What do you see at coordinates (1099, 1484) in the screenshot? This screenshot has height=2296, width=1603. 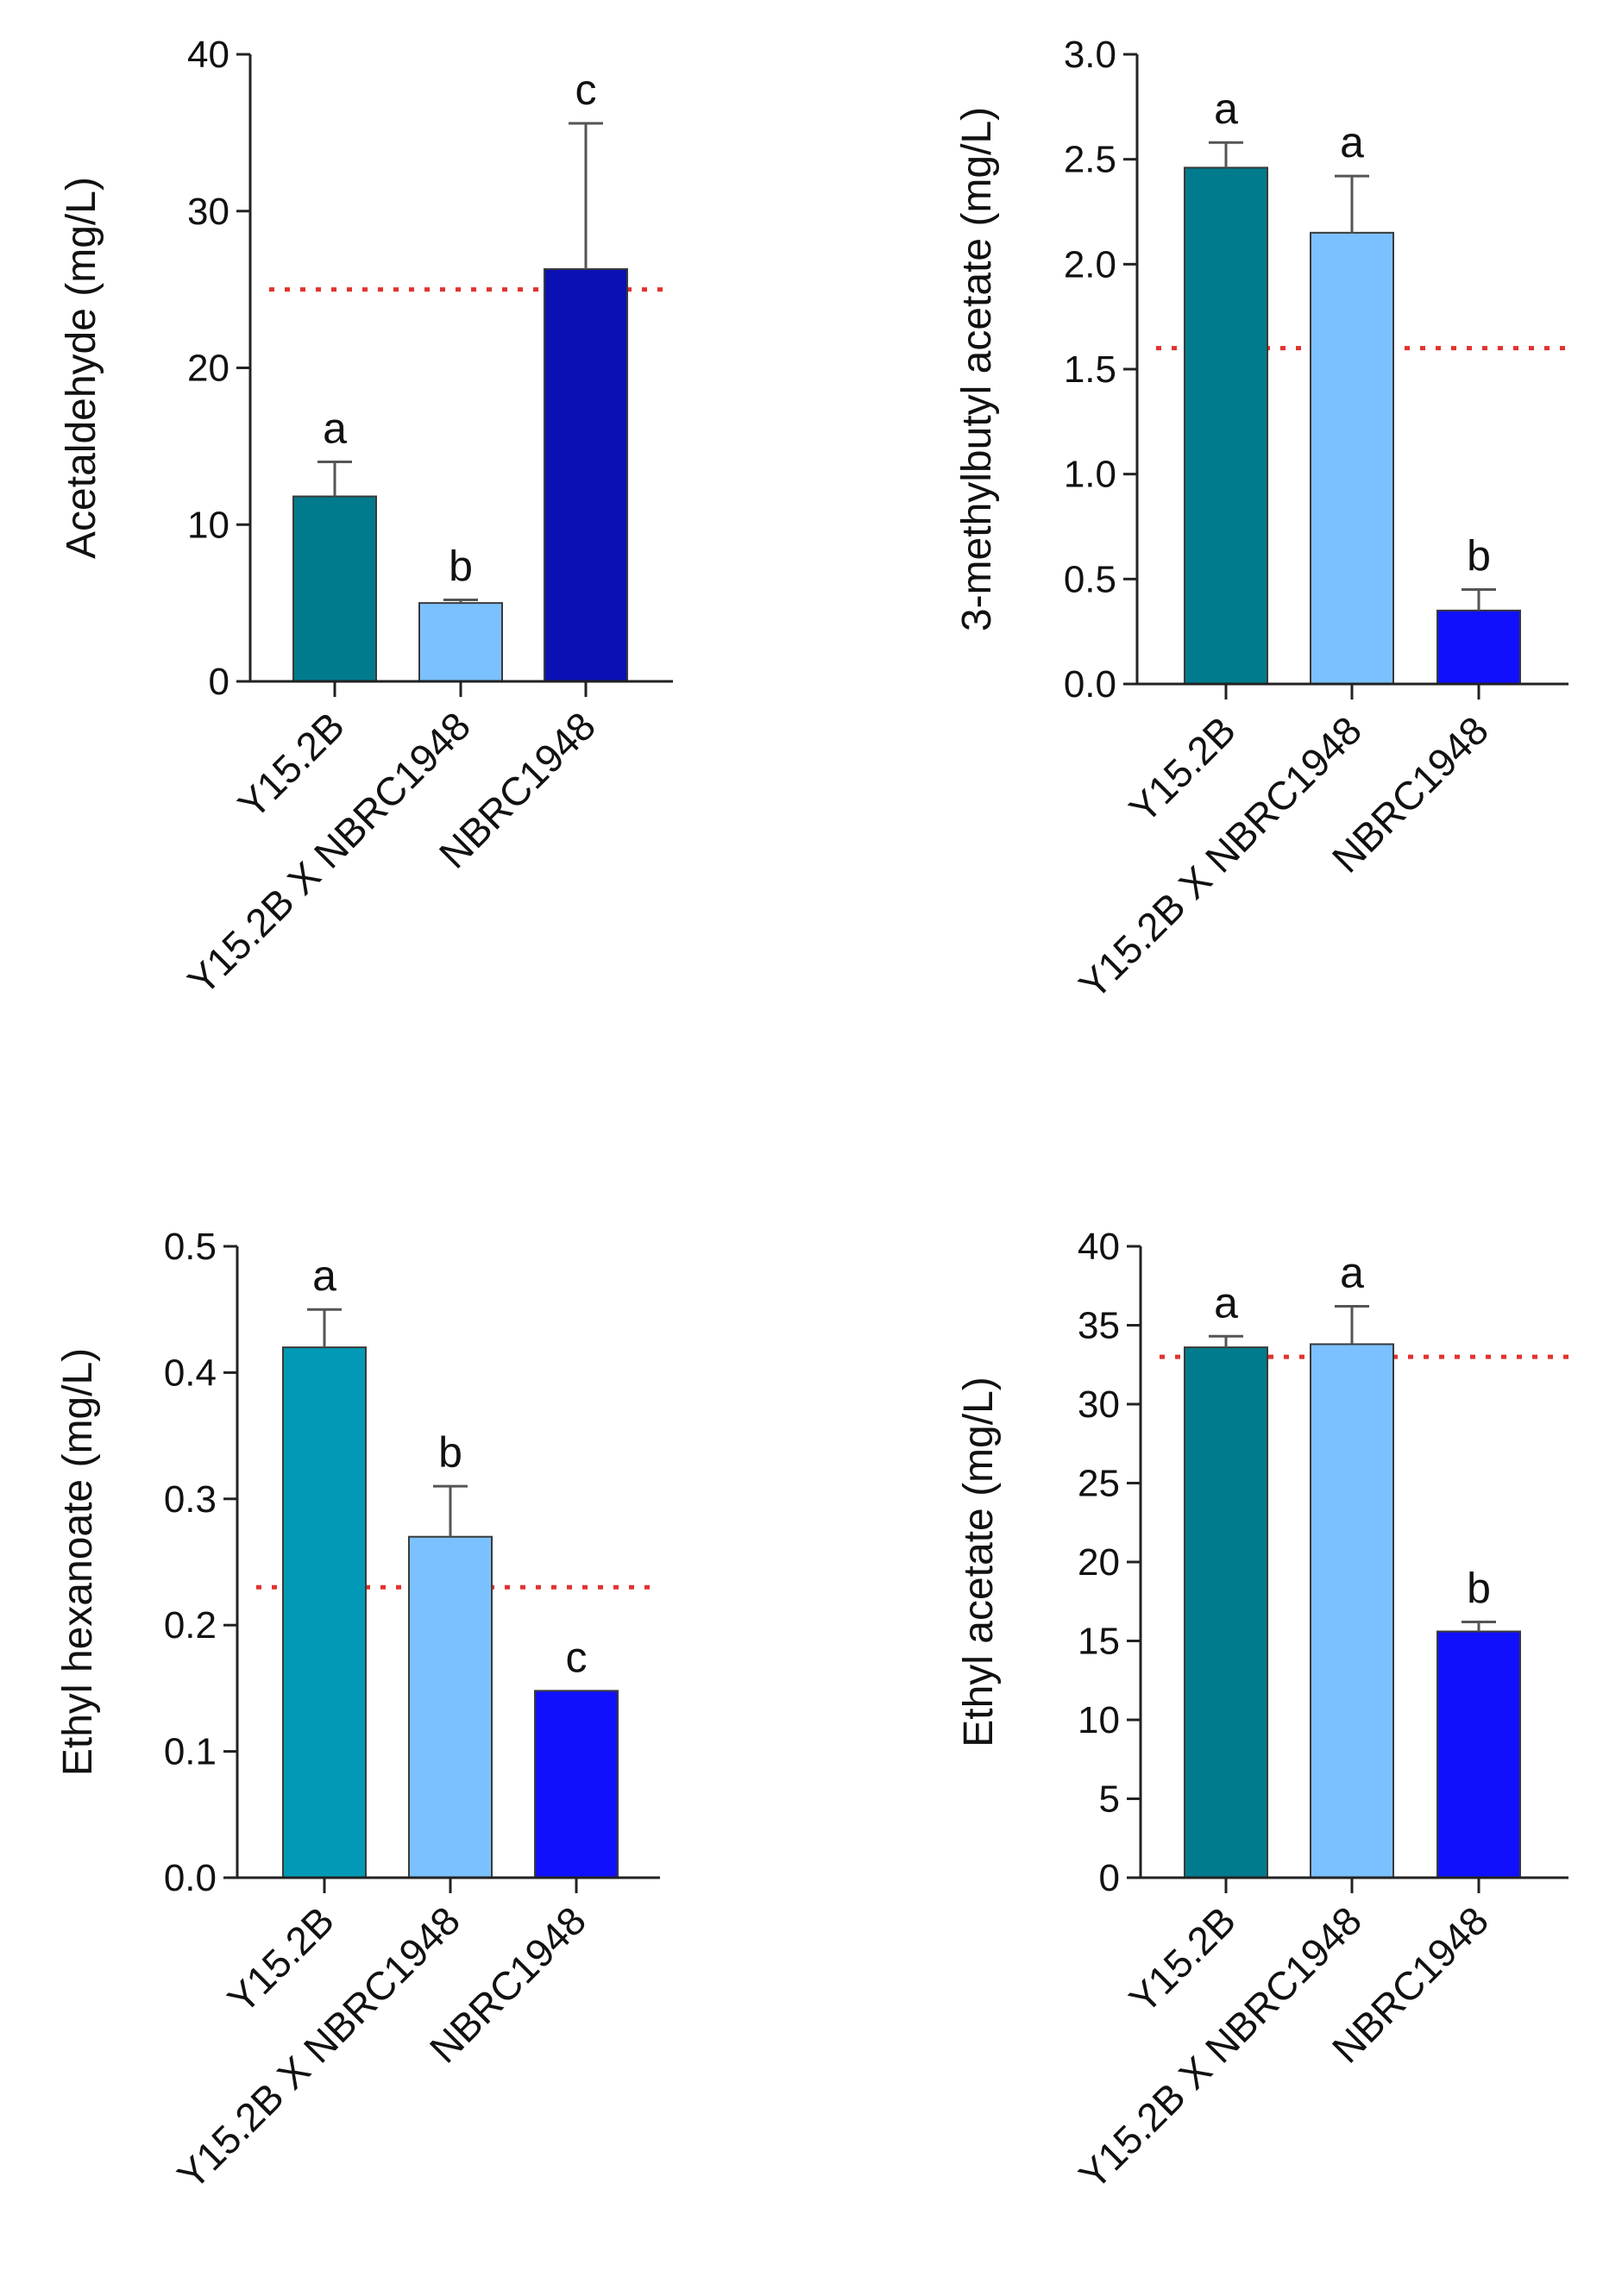 I see `y-tick-label: 25` at bounding box center [1099, 1484].